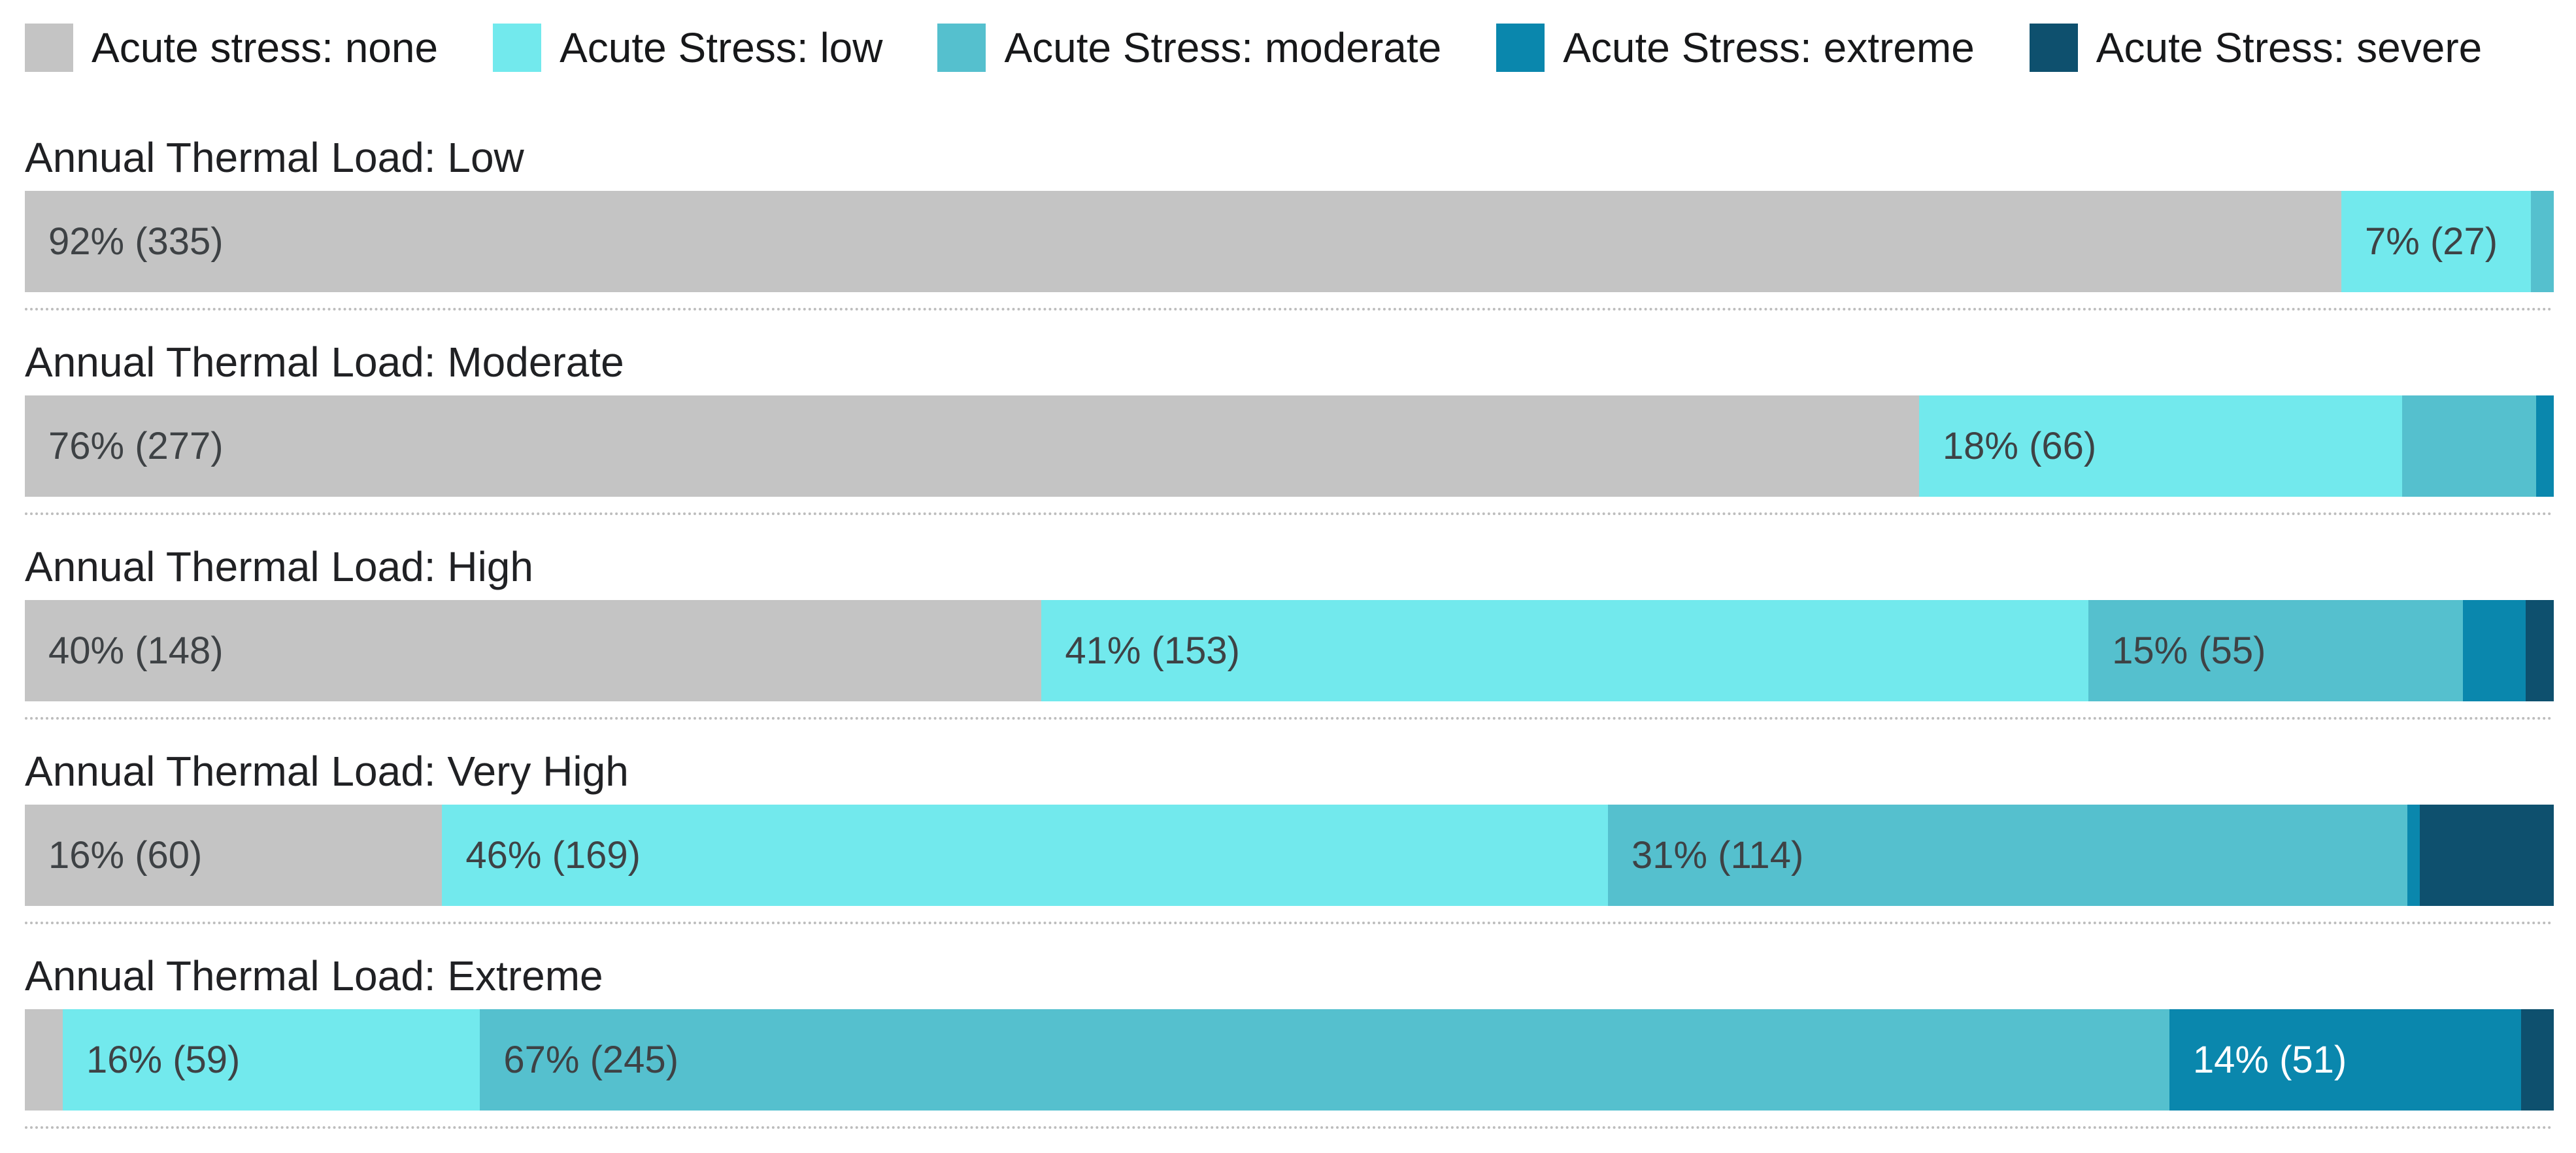  I want to click on legend-item-label: Acute stress: none, so click(266, 48).